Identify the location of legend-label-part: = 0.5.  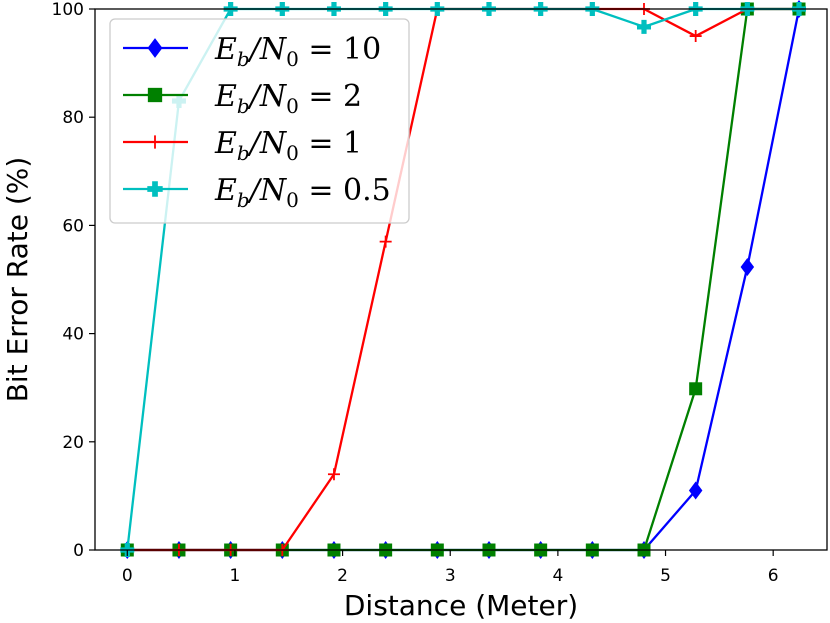
(345, 190).